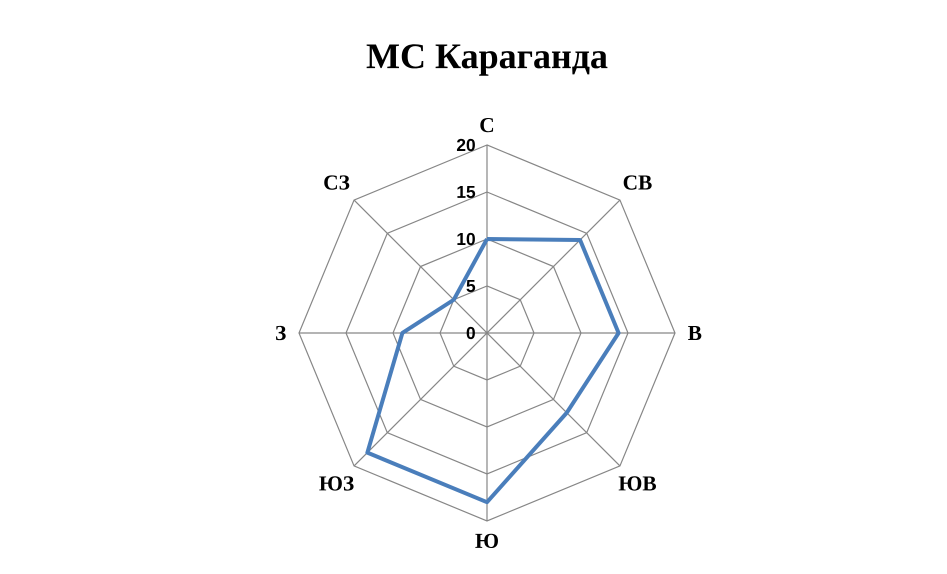 The height and width of the screenshot is (574, 947). I want to click on spoke-label: ЮЗ, so click(336, 483).